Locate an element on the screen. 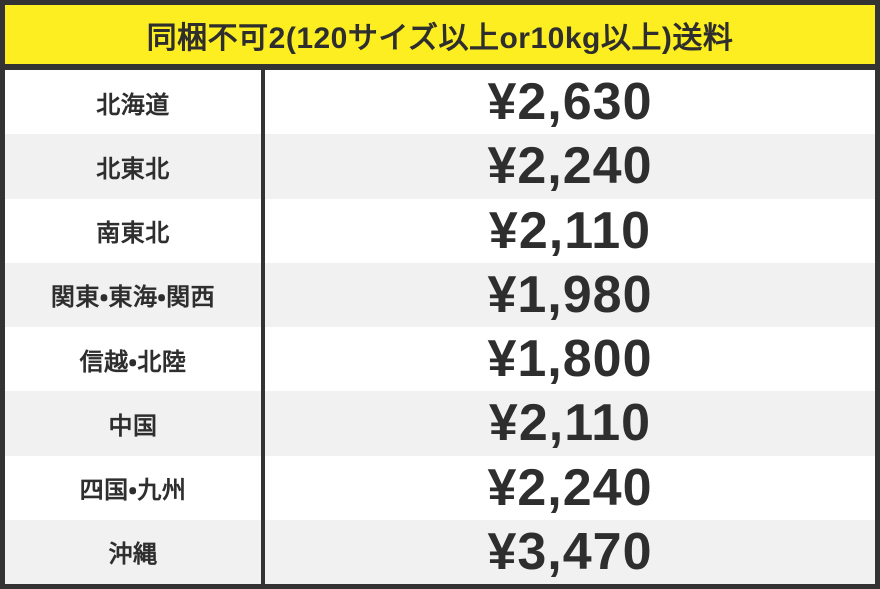 This screenshot has height=589, width=880. table-row: 関東・東海・関西 ¥1,980 is located at coordinates (440, 294).